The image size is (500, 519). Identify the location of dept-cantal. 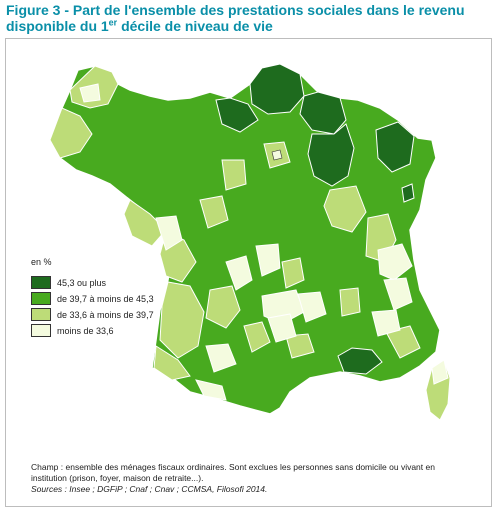
(283, 307).